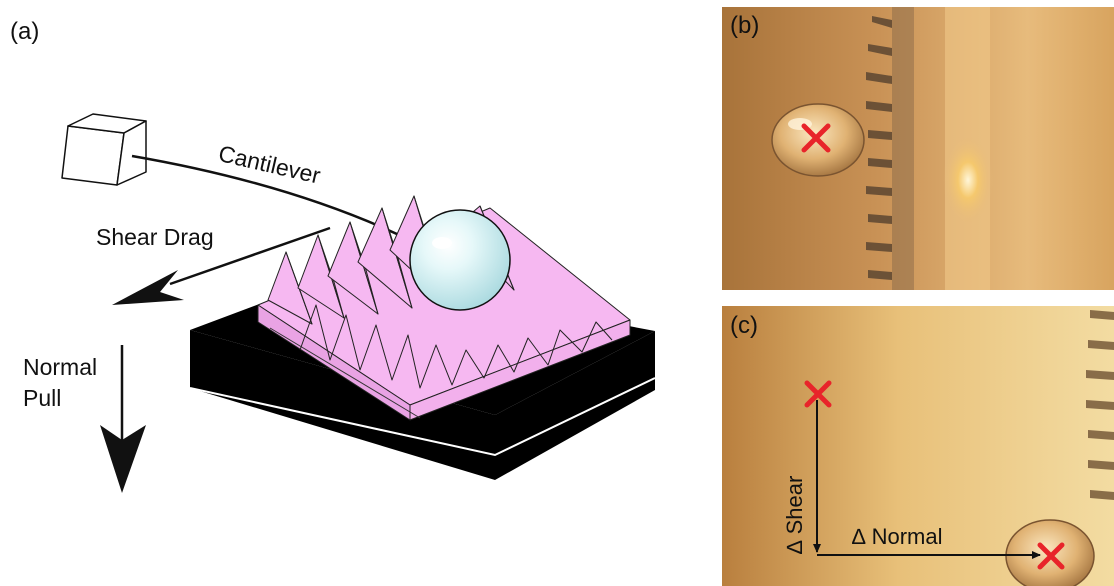 The height and width of the screenshot is (586, 1114). What do you see at coordinates (104, 149) in the screenshot?
I see `cantilever-holder` at bounding box center [104, 149].